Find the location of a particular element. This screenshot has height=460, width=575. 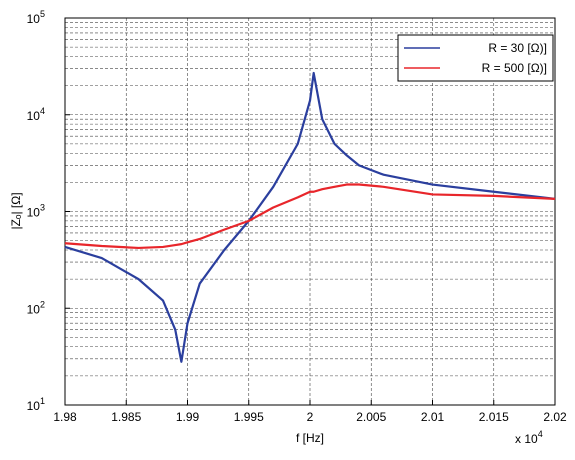

legend-label: R = 30 [Ω)] is located at coordinates (517, 48).